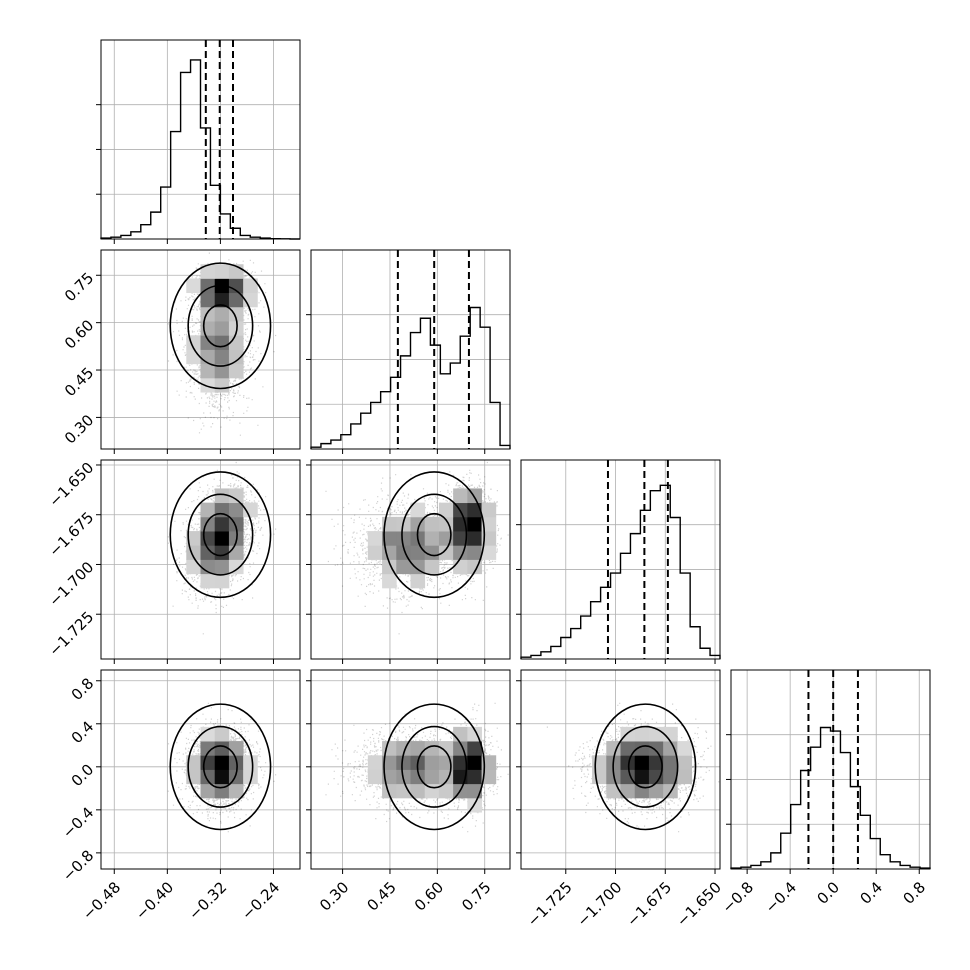  What do you see at coordinates (599, 904) in the screenshot?
I see `x-tick-label: −1.700` at bounding box center [599, 904].